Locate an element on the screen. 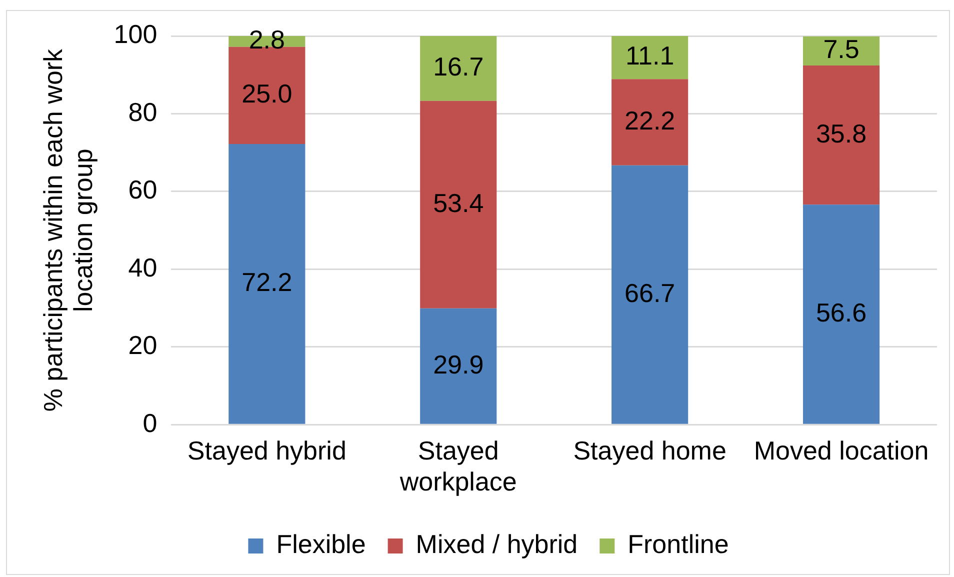  data-label: 29.9 is located at coordinates (458, 364).